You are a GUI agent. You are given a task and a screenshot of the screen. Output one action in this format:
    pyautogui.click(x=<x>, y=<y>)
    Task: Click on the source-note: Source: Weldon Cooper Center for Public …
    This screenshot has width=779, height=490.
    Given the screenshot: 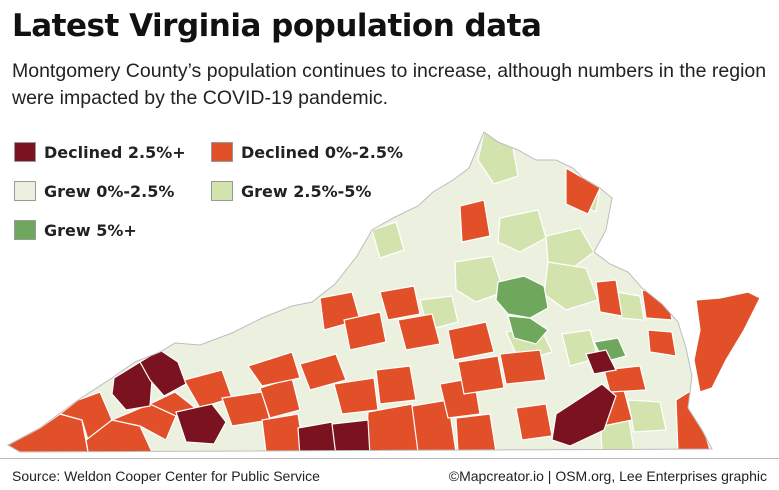 What is the action you would take?
    pyautogui.click(x=166, y=476)
    